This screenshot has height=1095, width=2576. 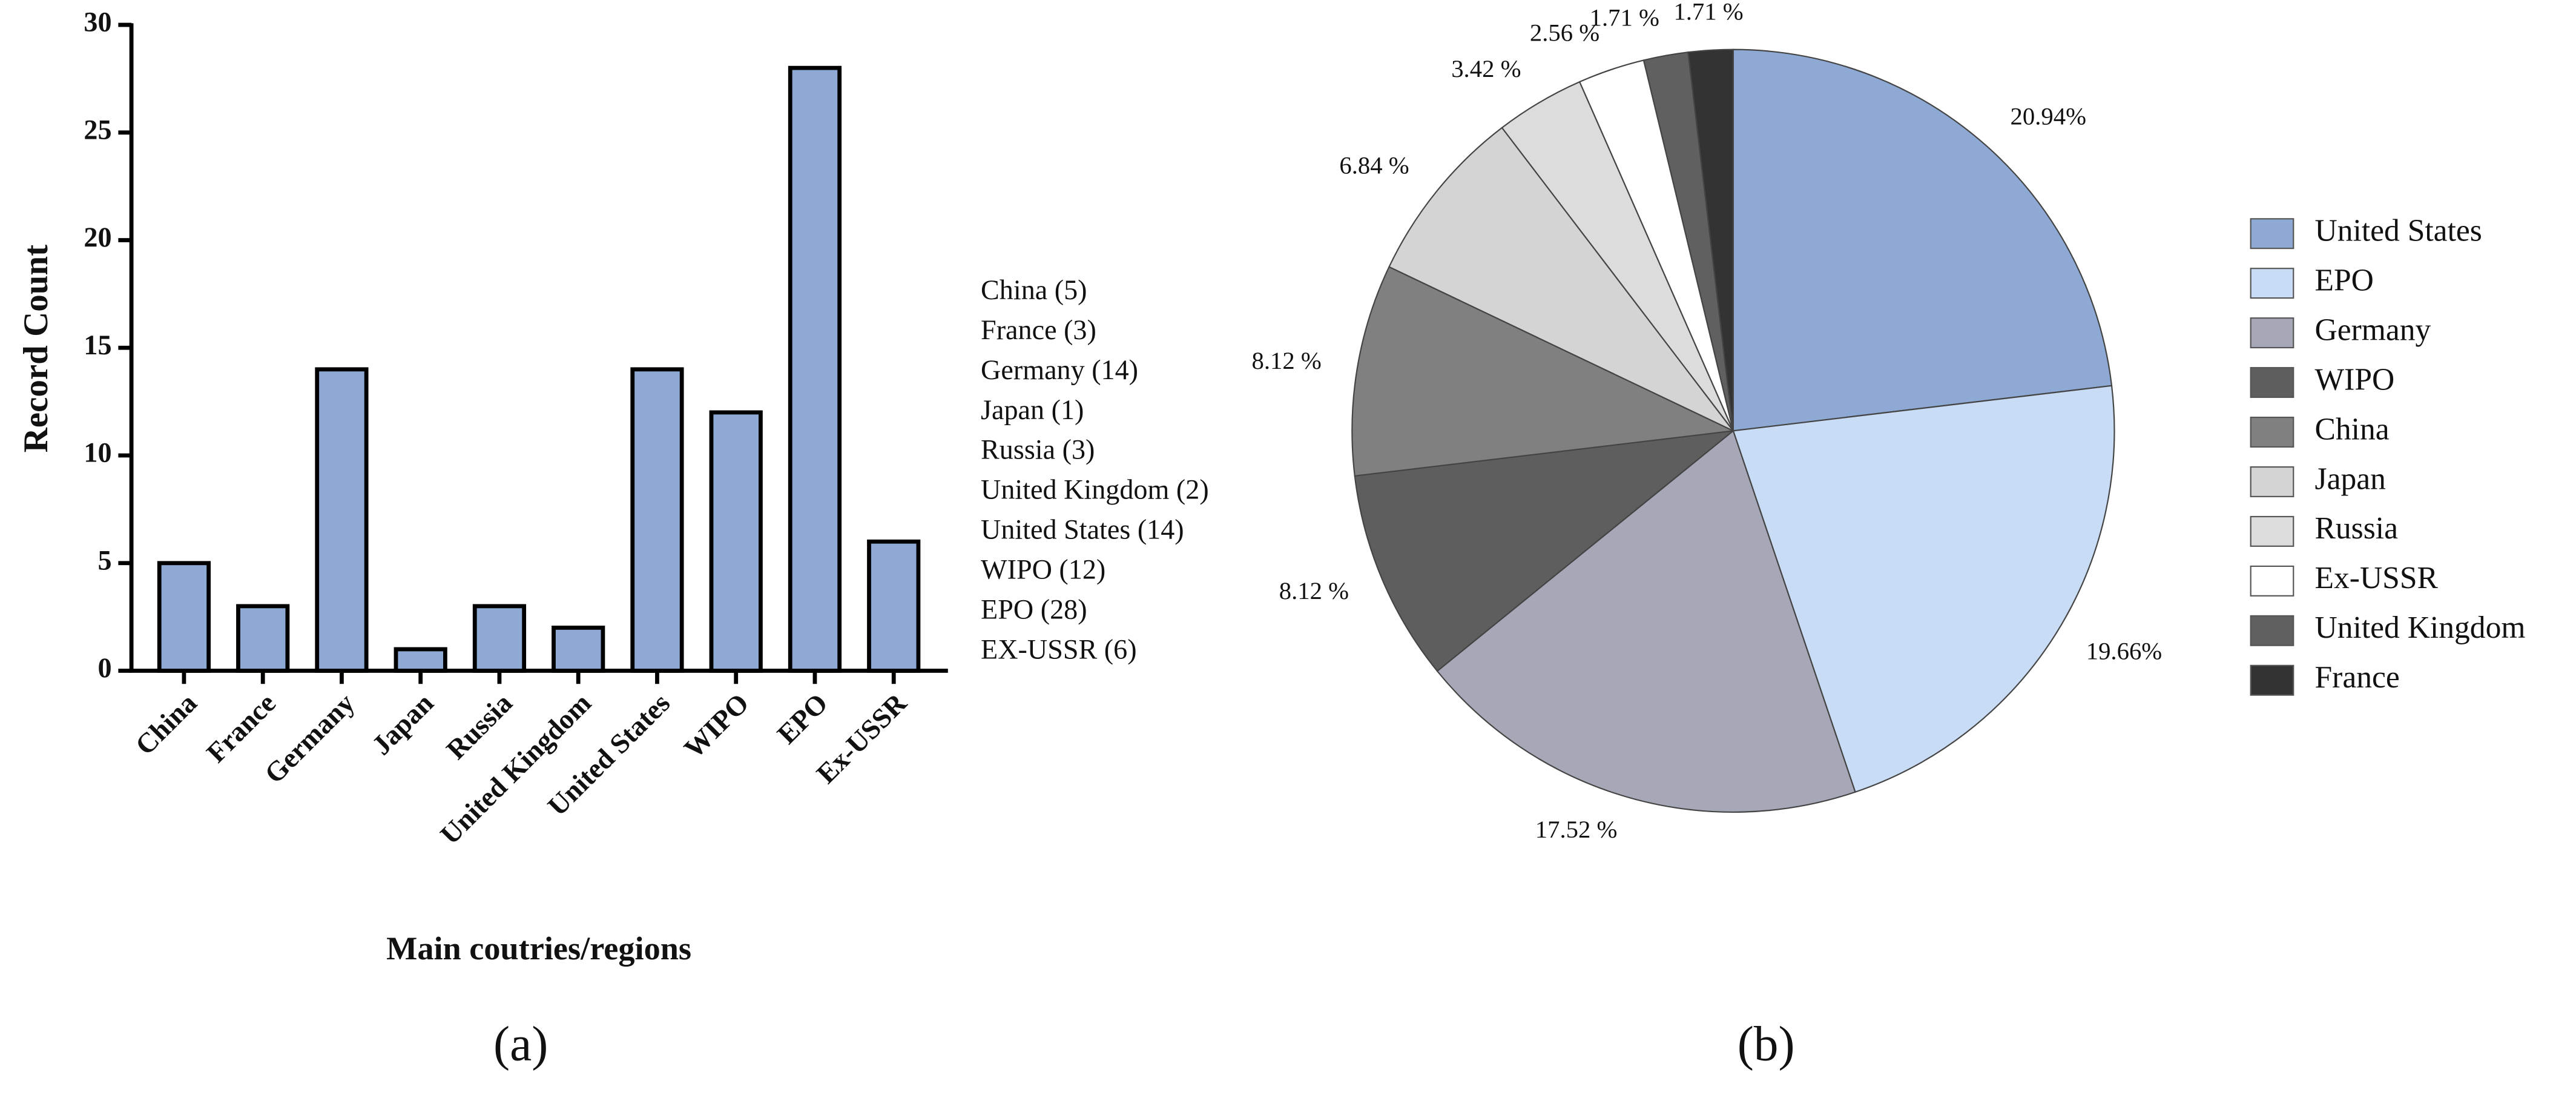 I want to click on slice-label: 6.84 %, so click(x=1374, y=165).